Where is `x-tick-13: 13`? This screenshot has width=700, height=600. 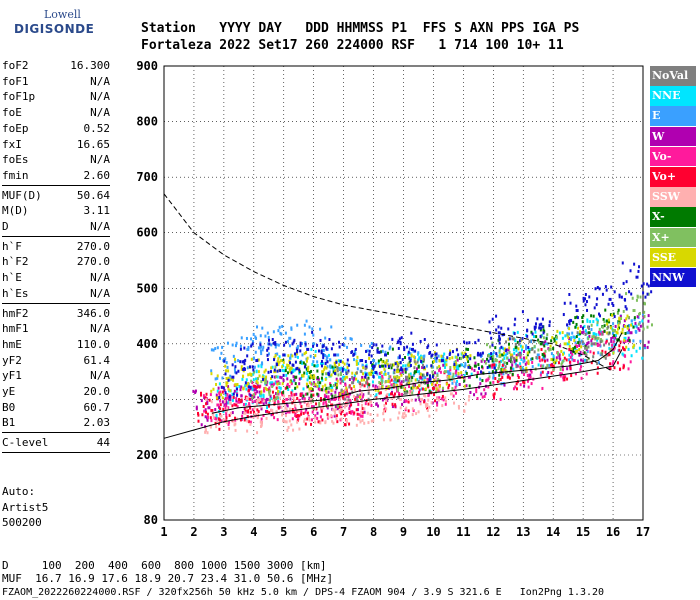
x-tick-13: 13 is located at coordinates (523, 532).